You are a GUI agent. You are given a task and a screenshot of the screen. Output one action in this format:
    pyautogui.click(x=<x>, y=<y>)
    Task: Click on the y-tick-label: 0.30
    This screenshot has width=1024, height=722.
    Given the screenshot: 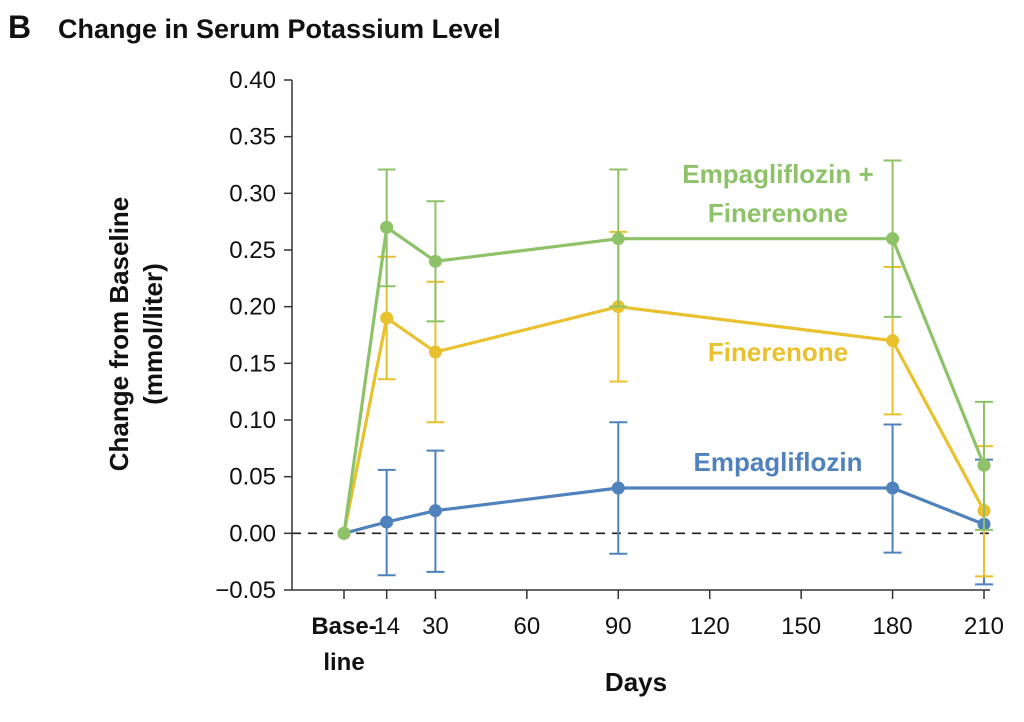 What is the action you would take?
    pyautogui.click(x=252, y=193)
    